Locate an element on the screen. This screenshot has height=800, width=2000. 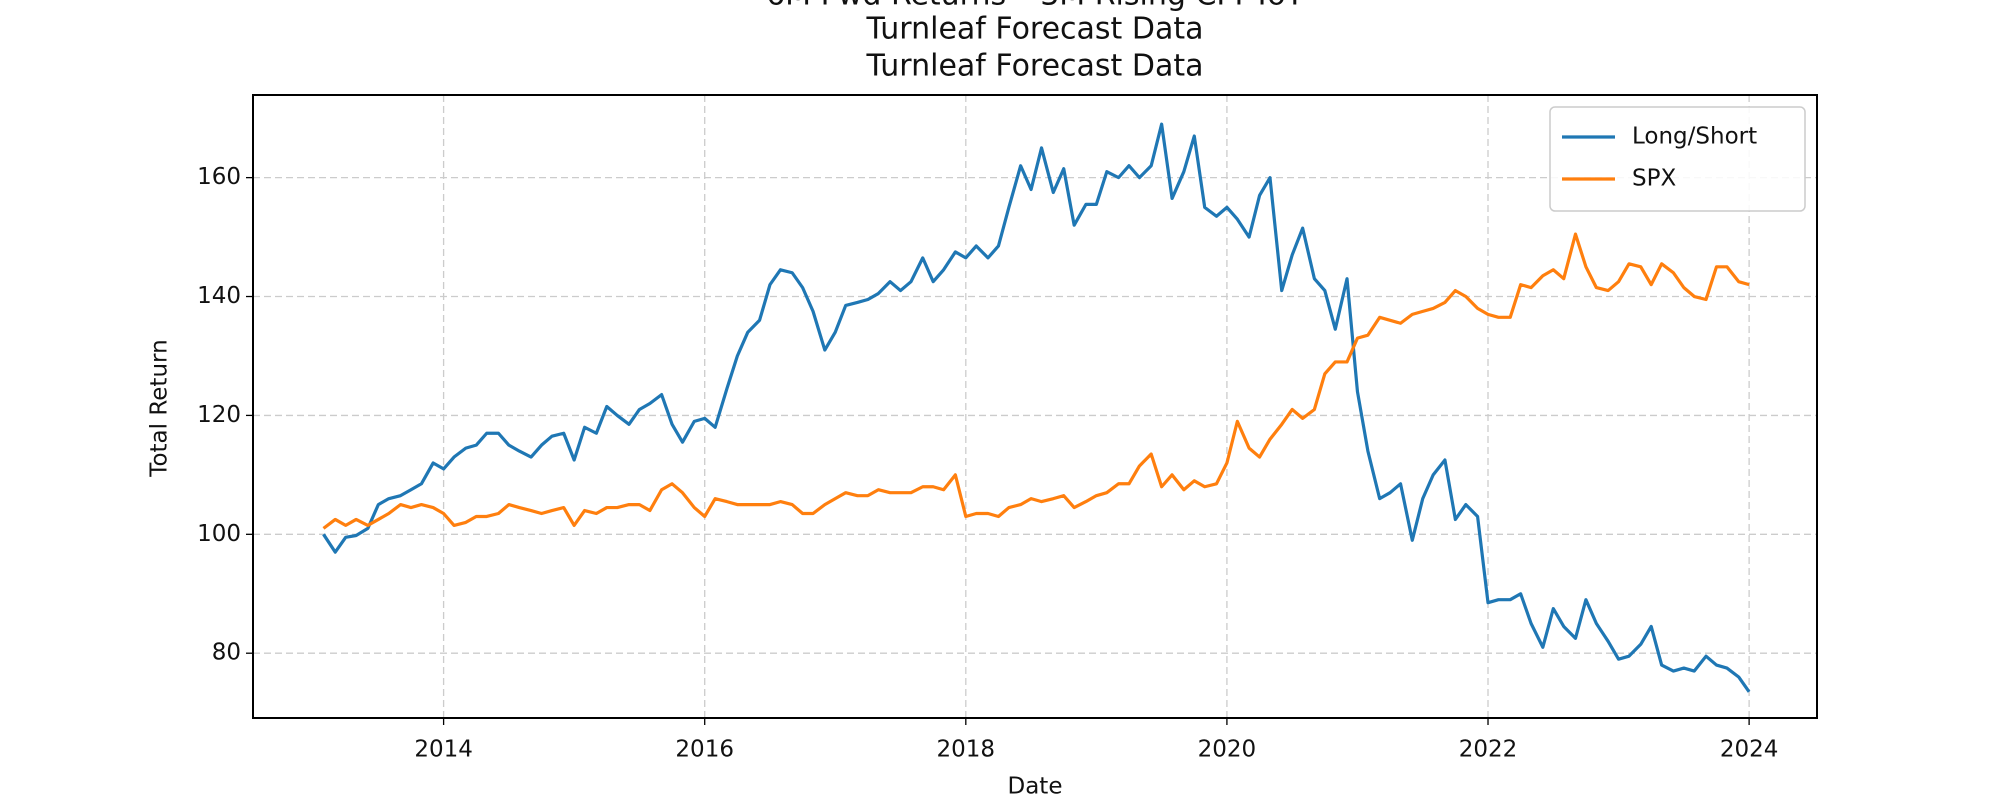
legend-label: Long/Short is located at coordinates (1694, 137).